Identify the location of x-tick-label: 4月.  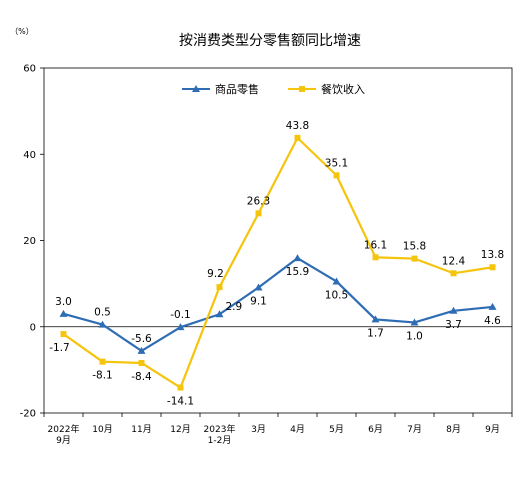
(297, 429).